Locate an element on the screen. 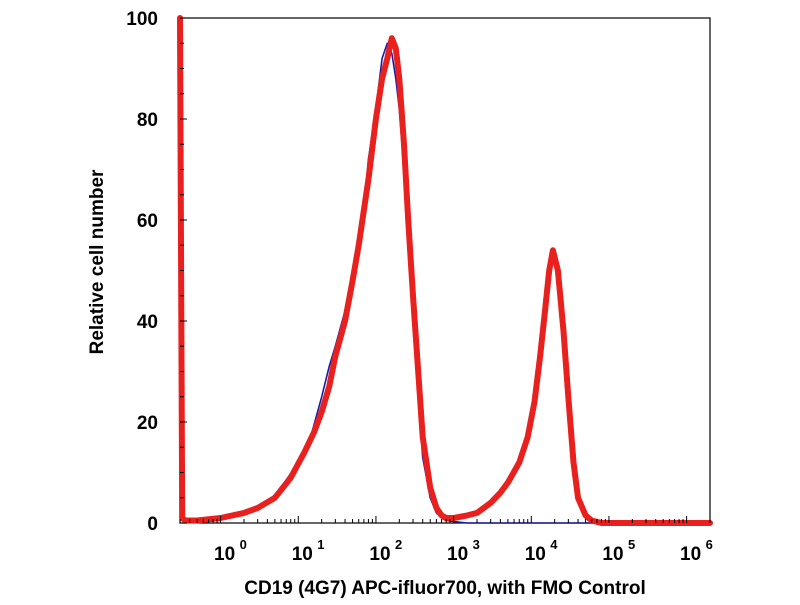 Image resolution: width=800 pixels, height=605 pixels. y-axis: 0 20 40 60 80 100 is located at coordinates (156, 272).